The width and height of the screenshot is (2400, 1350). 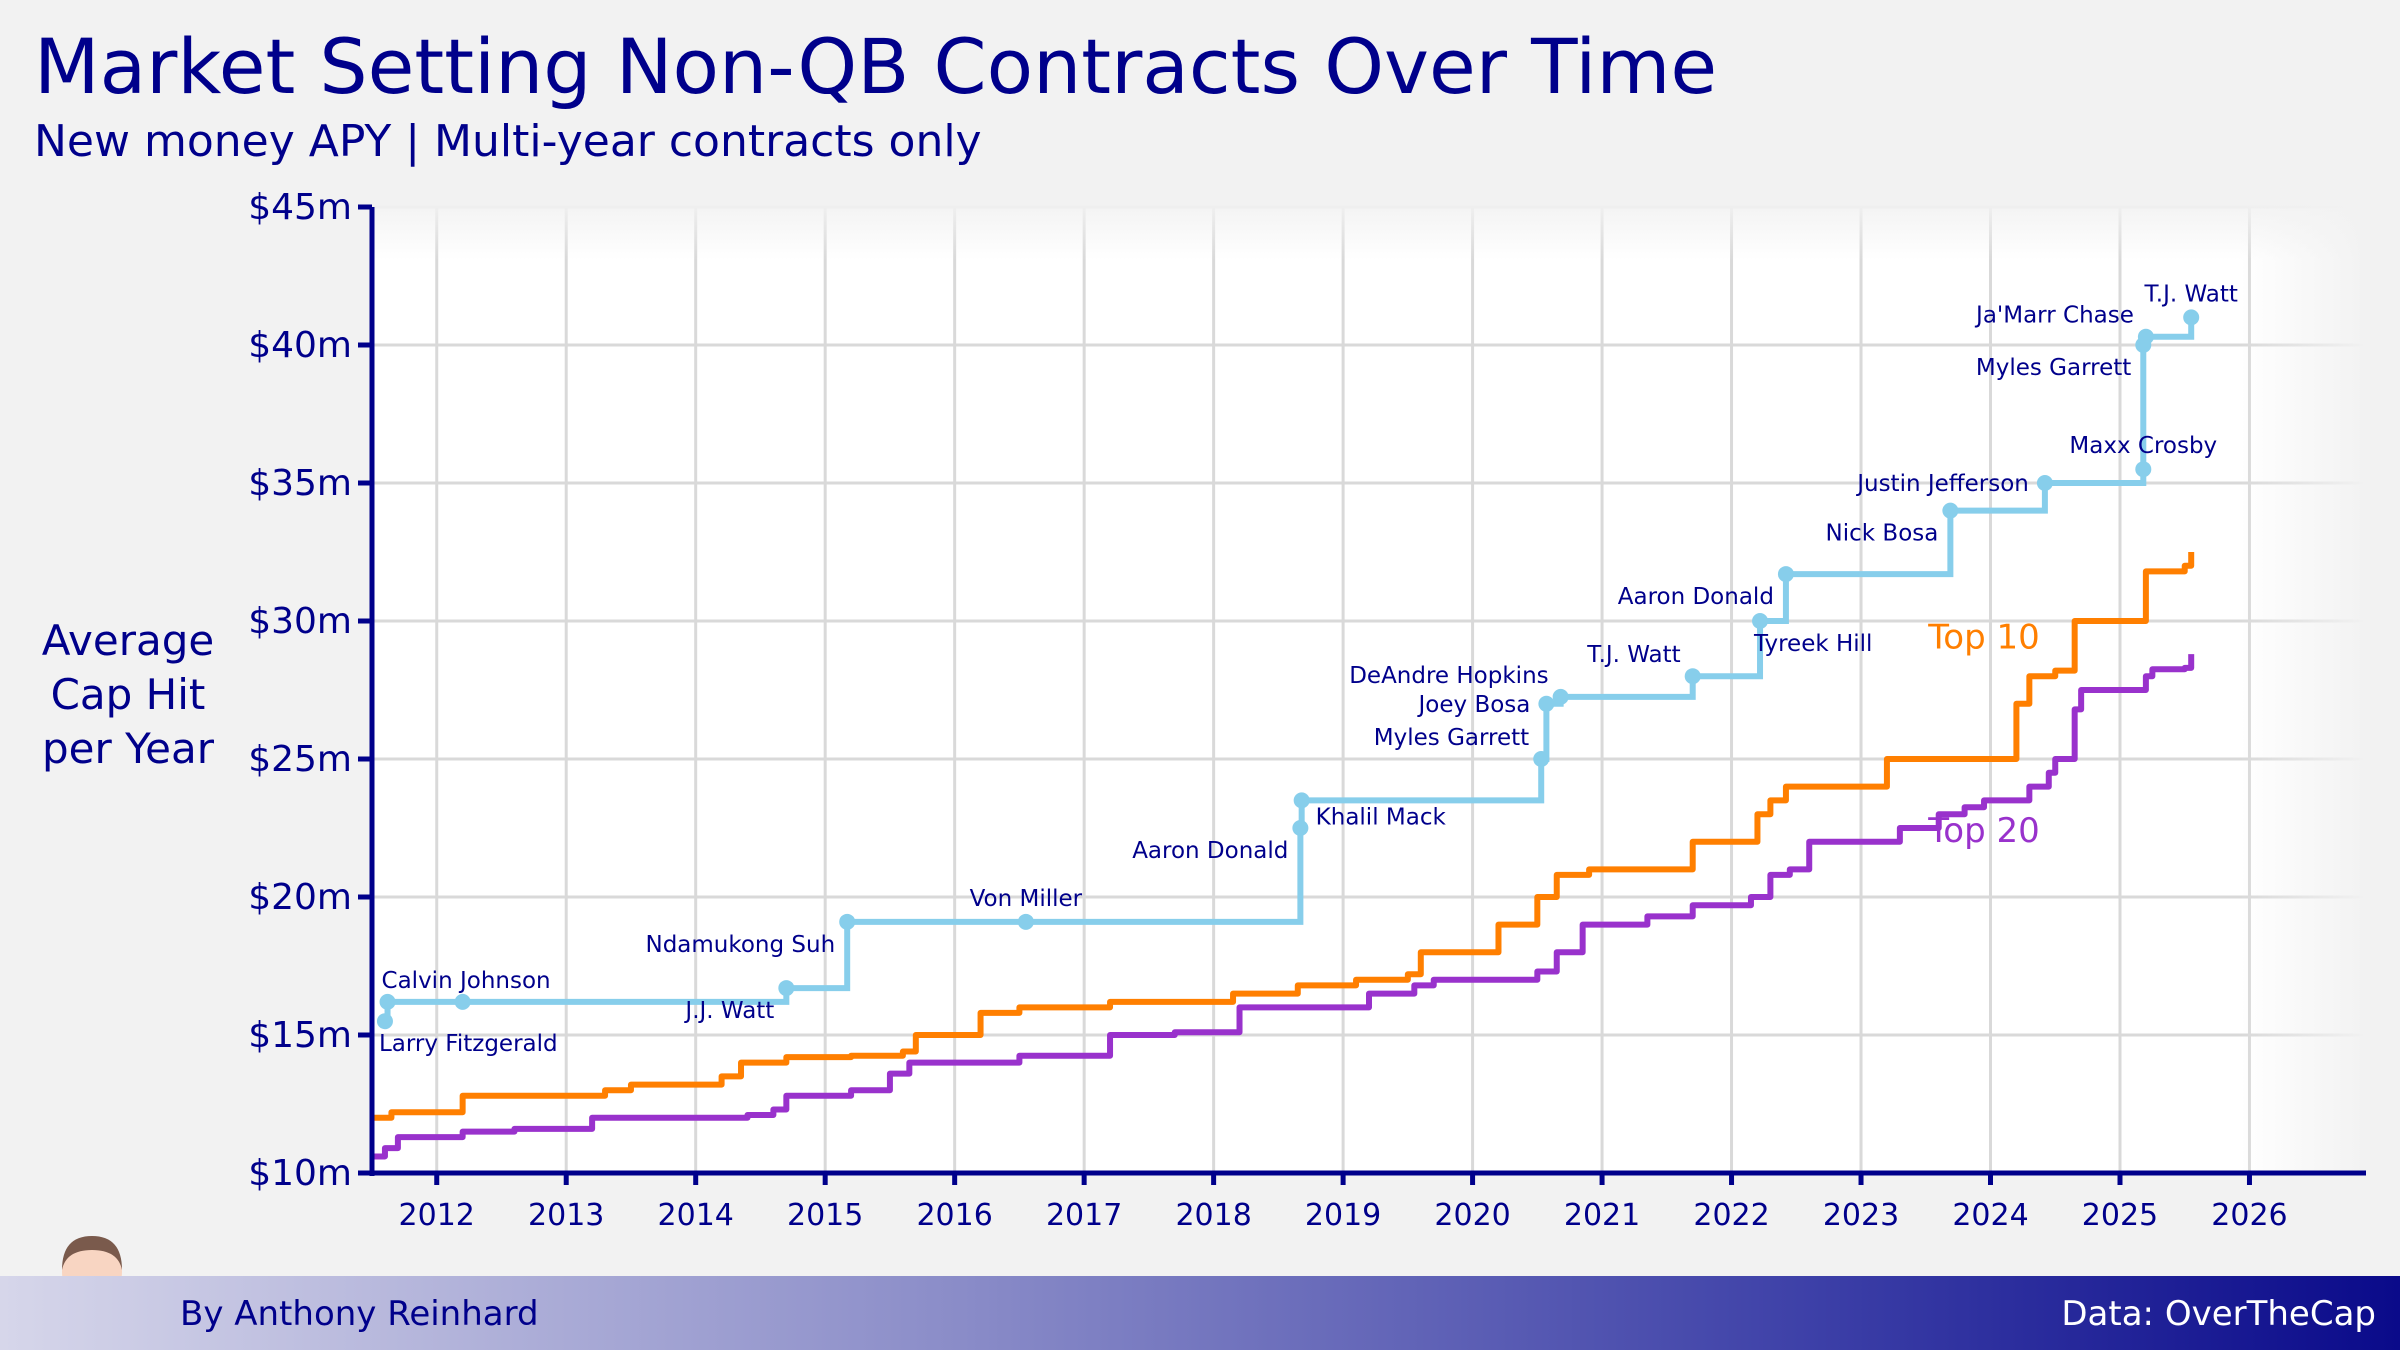 What do you see at coordinates (1983, 831) in the screenshot?
I see `series-annotation: Top 20` at bounding box center [1983, 831].